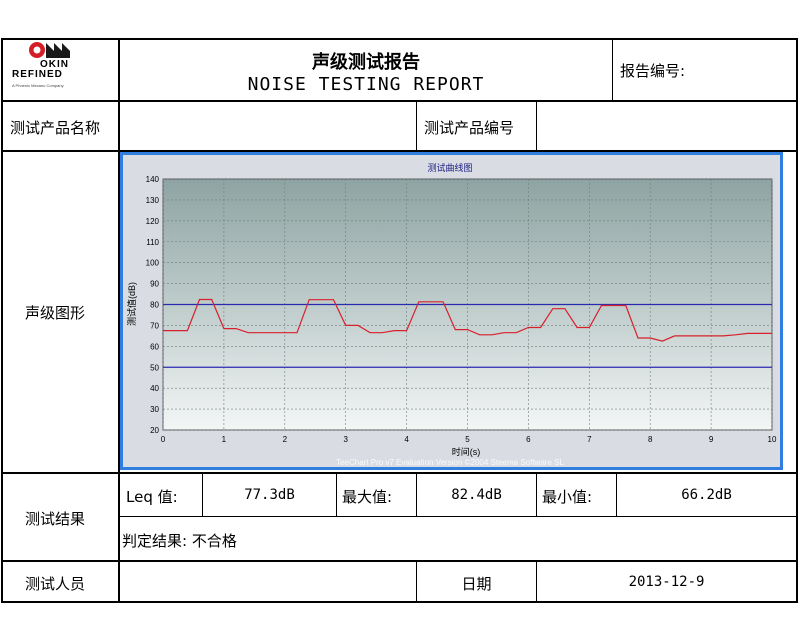  Describe the element at coordinates (154, 388) in the screenshot. I see `y-tick-label: 40` at that location.